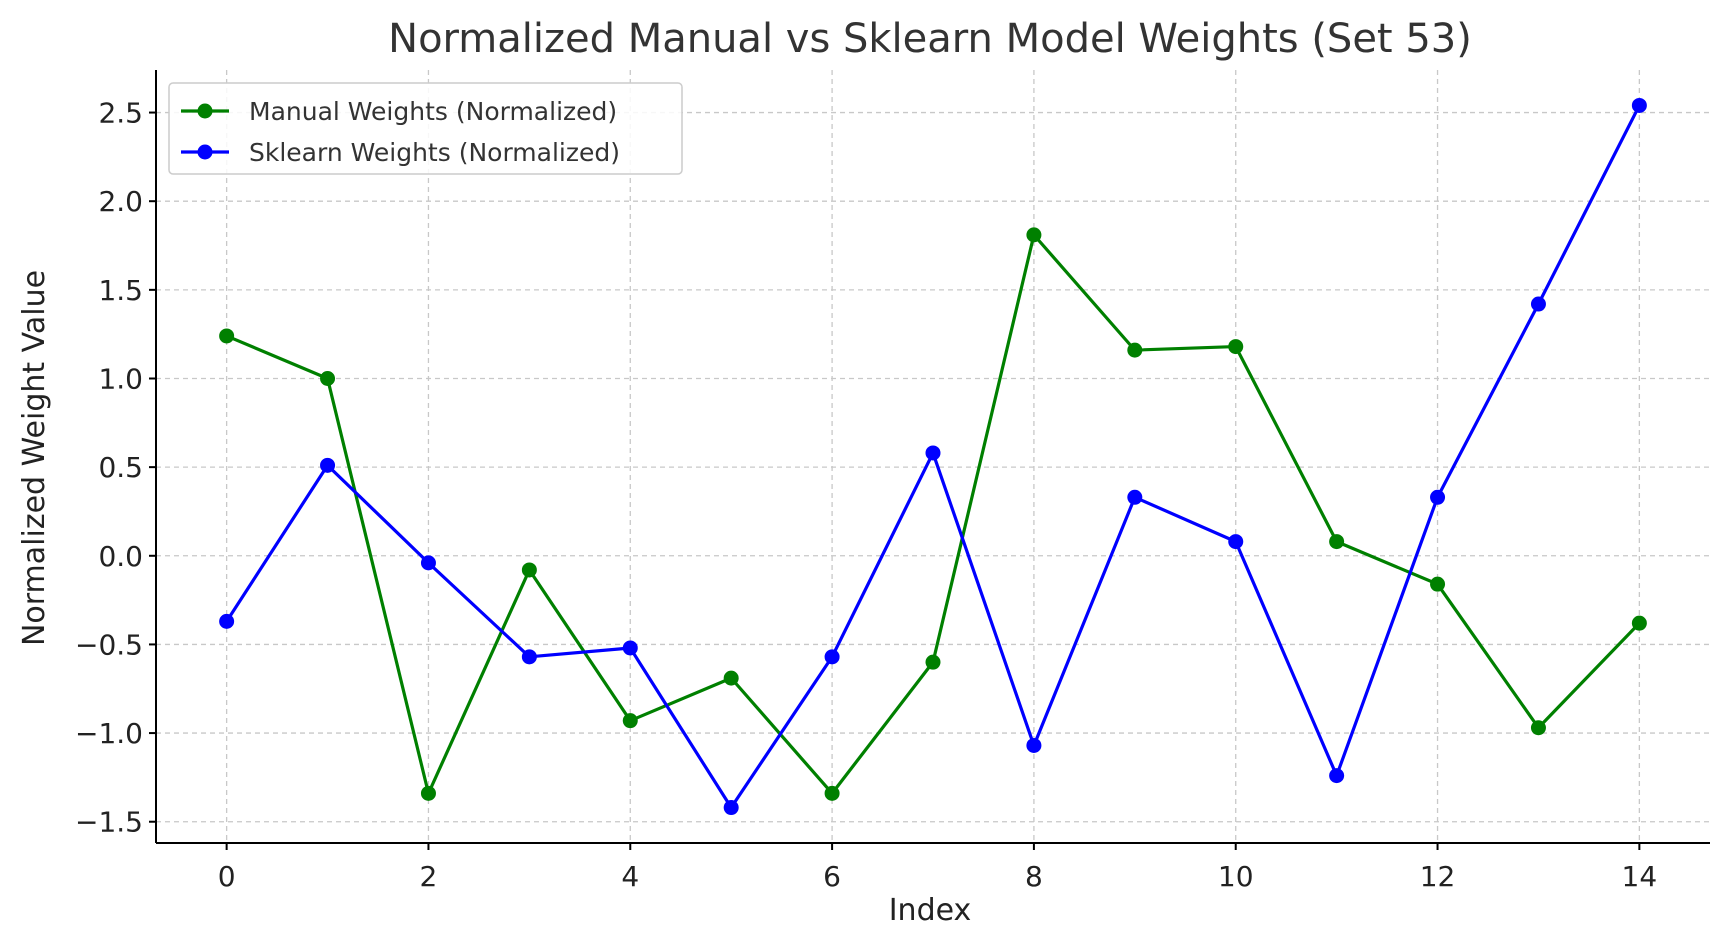  I want to click on y-tick-label: −1.0, so click(109, 733).